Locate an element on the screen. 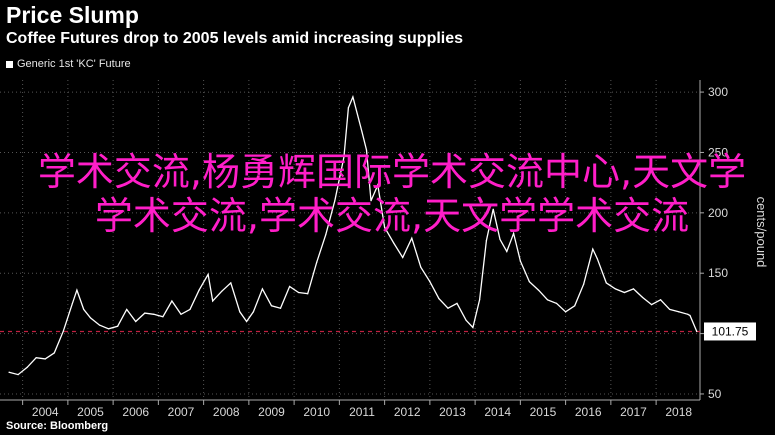  x-tick-label: 2005 is located at coordinates (90, 412).